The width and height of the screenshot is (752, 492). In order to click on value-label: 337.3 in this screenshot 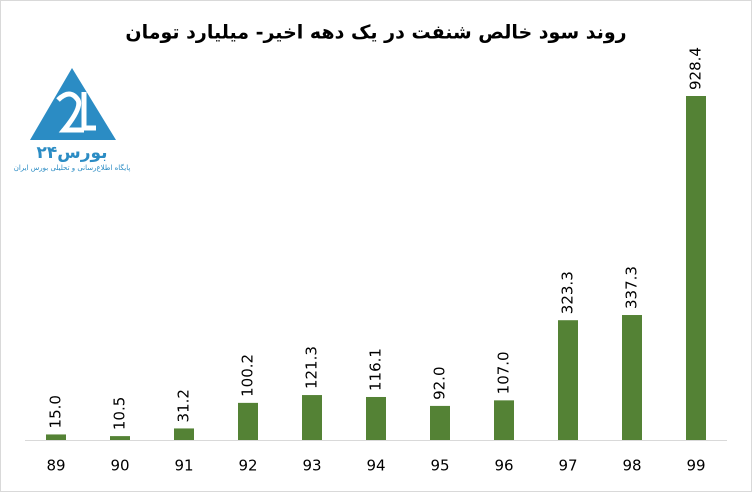, I will do `click(632, 287)`.